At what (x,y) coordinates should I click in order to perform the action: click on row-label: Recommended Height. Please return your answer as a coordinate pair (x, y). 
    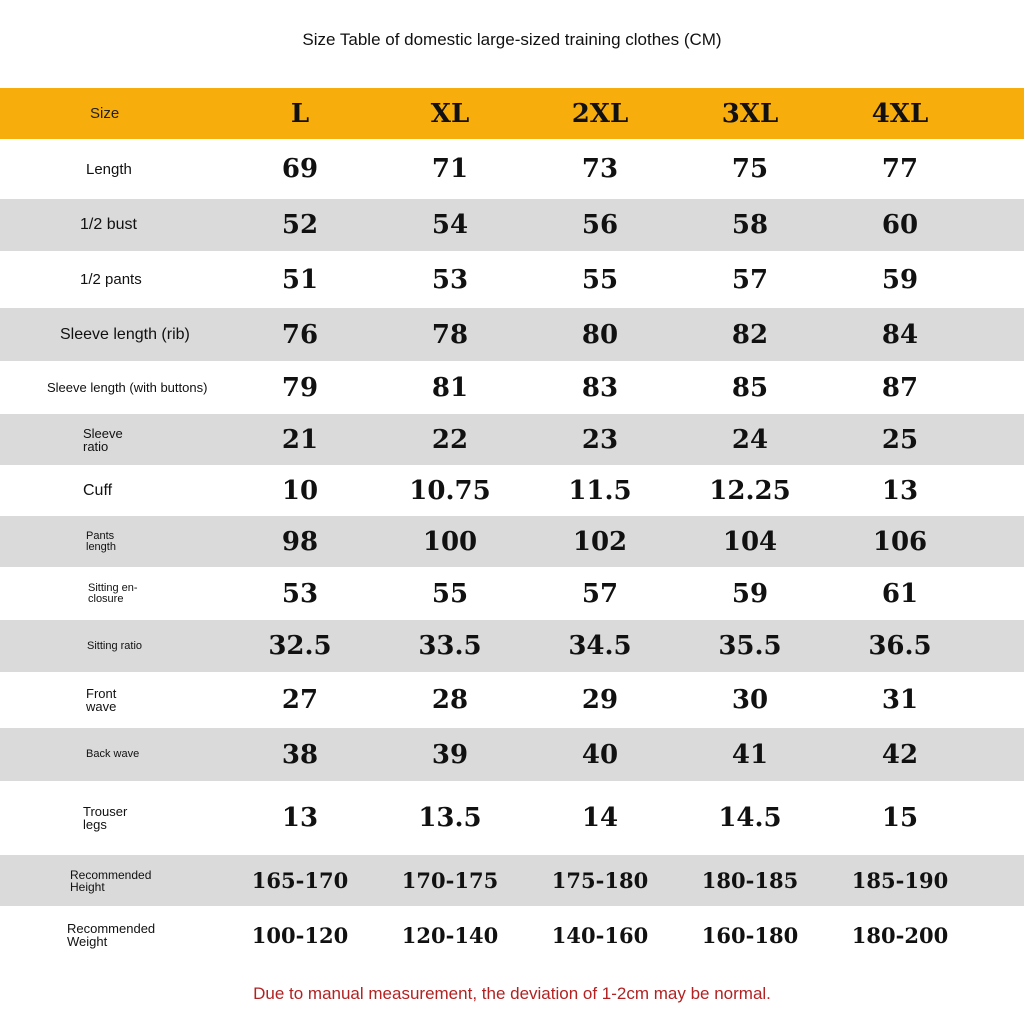
    Looking at the image, I should click on (112, 881).